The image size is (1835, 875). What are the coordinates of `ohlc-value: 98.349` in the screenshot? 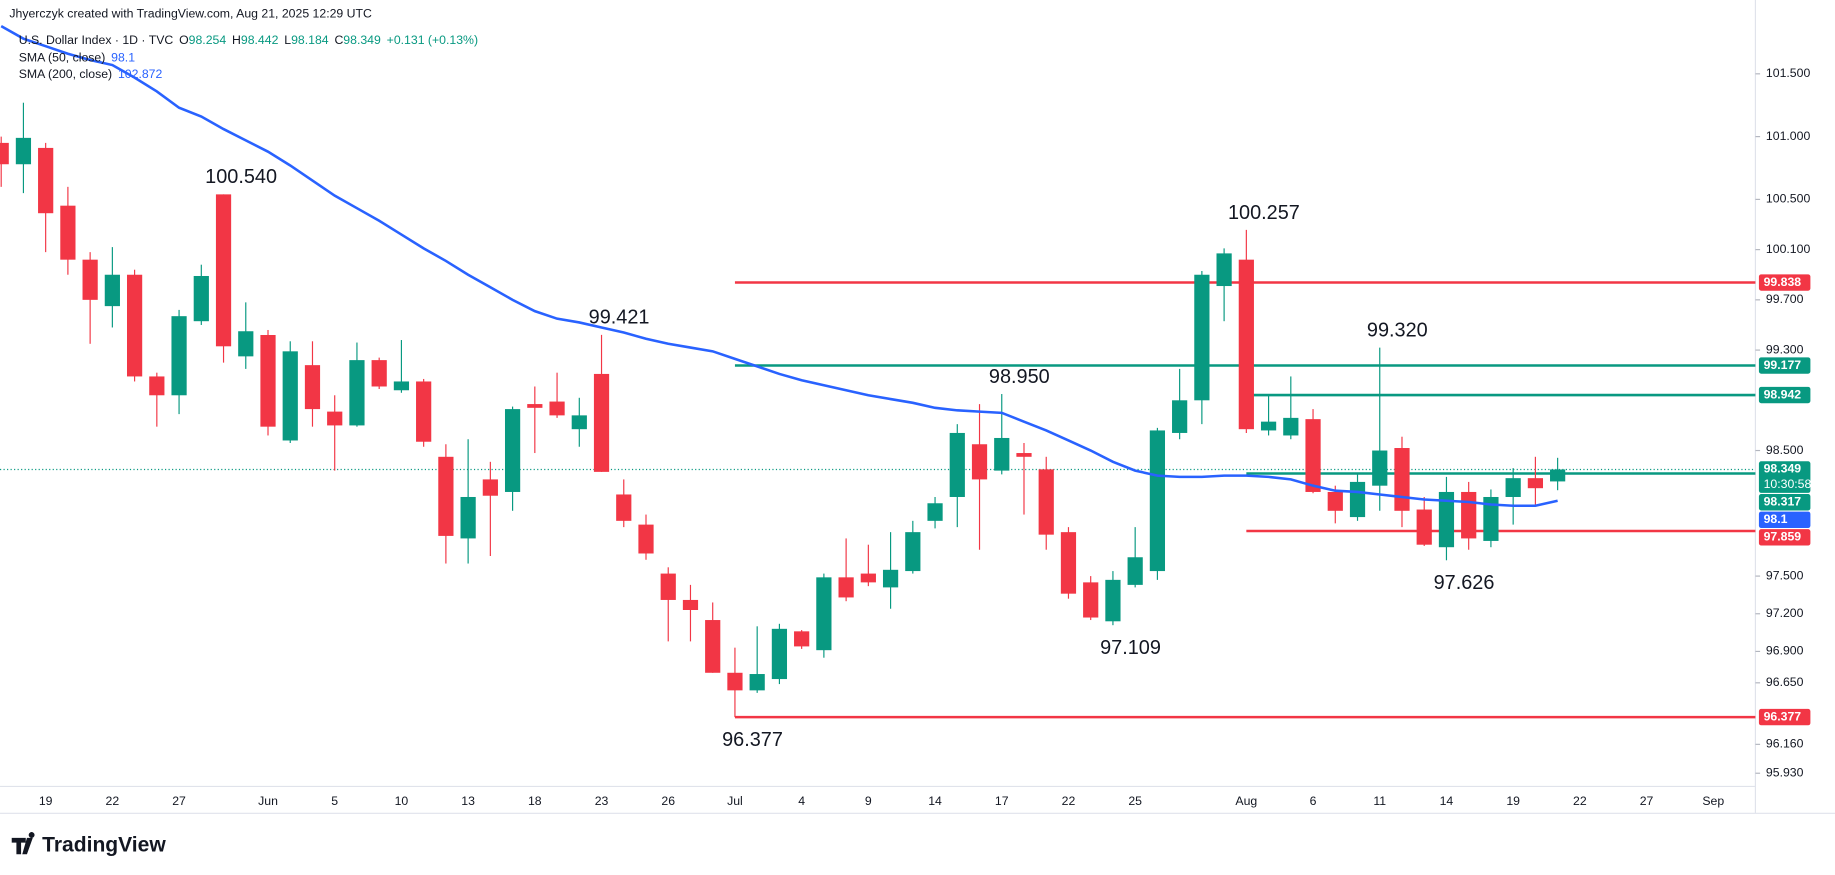 It's located at (362, 40).